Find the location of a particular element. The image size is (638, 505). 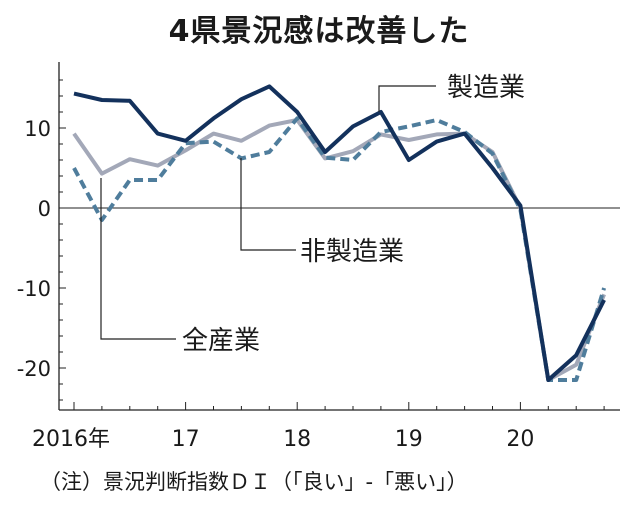

x-tick-label: 20 is located at coordinates (520, 439).